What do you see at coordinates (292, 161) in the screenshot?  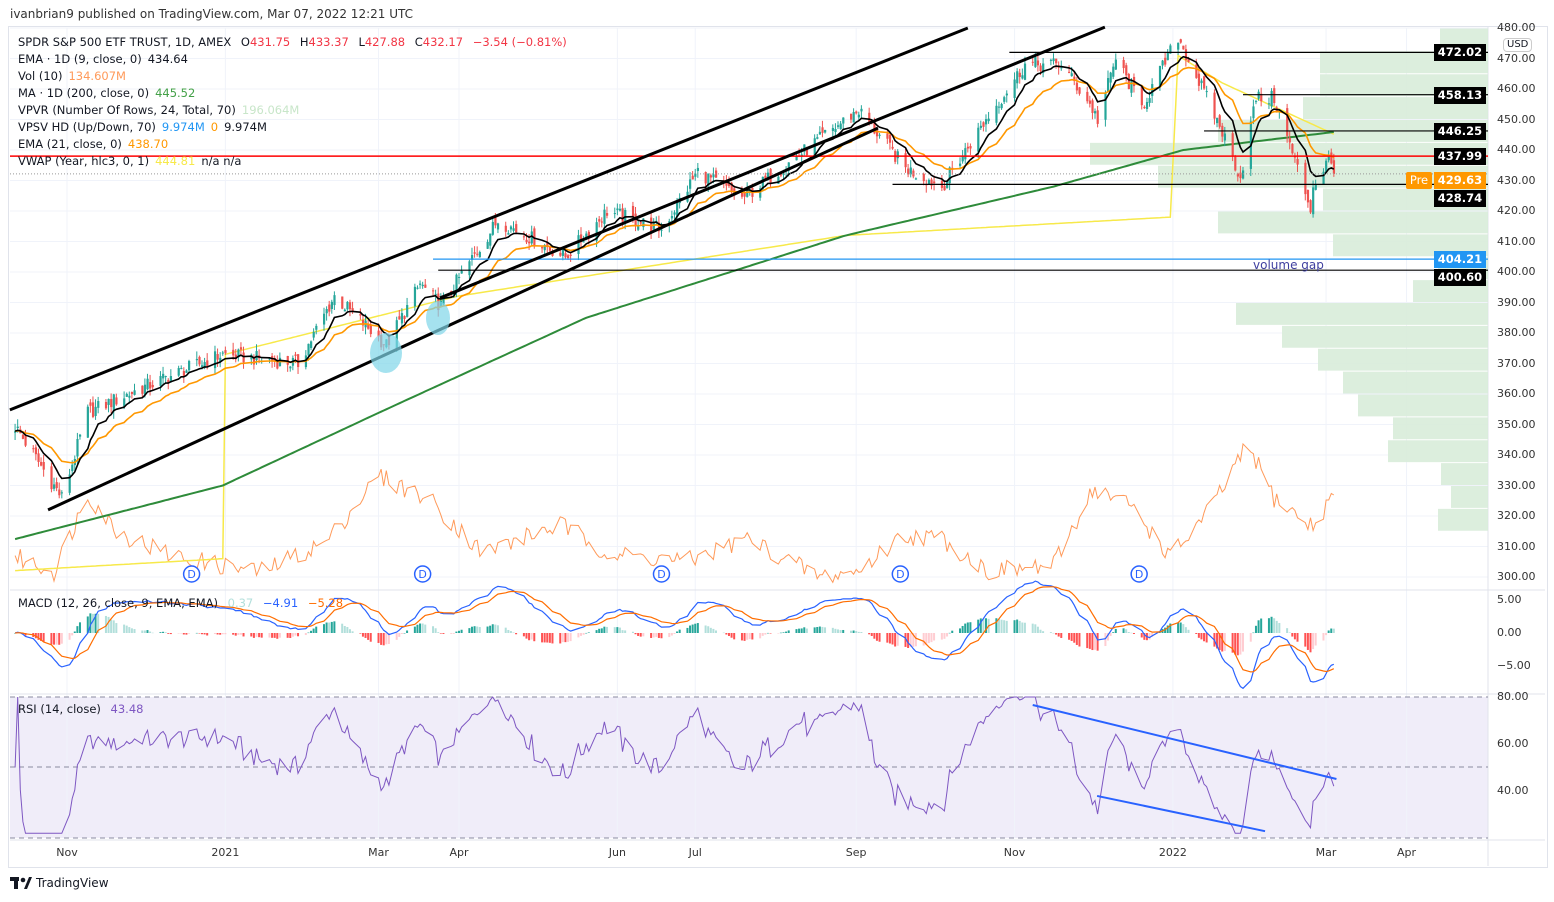 I see `legend-vwap: VWAP (Year, hlc3, 0, 1) 444.81 n/a n/a` at bounding box center [292, 161].